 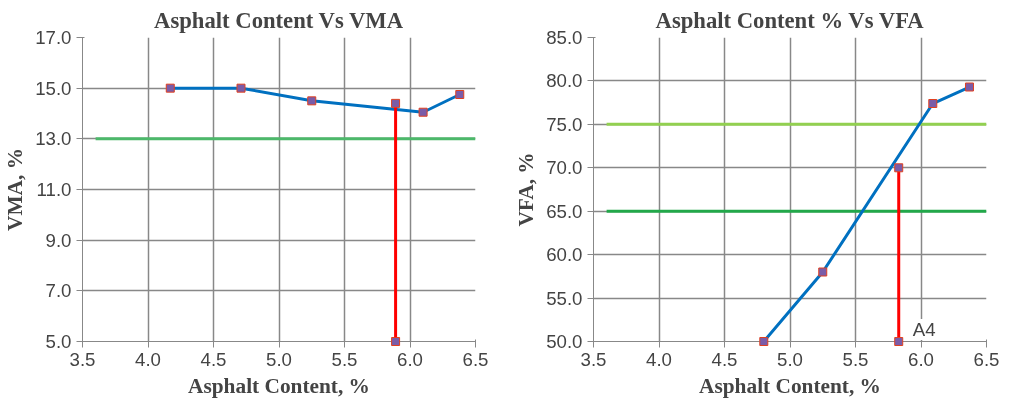 I want to click on y-tick-label: 17.0, so click(x=53, y=37).